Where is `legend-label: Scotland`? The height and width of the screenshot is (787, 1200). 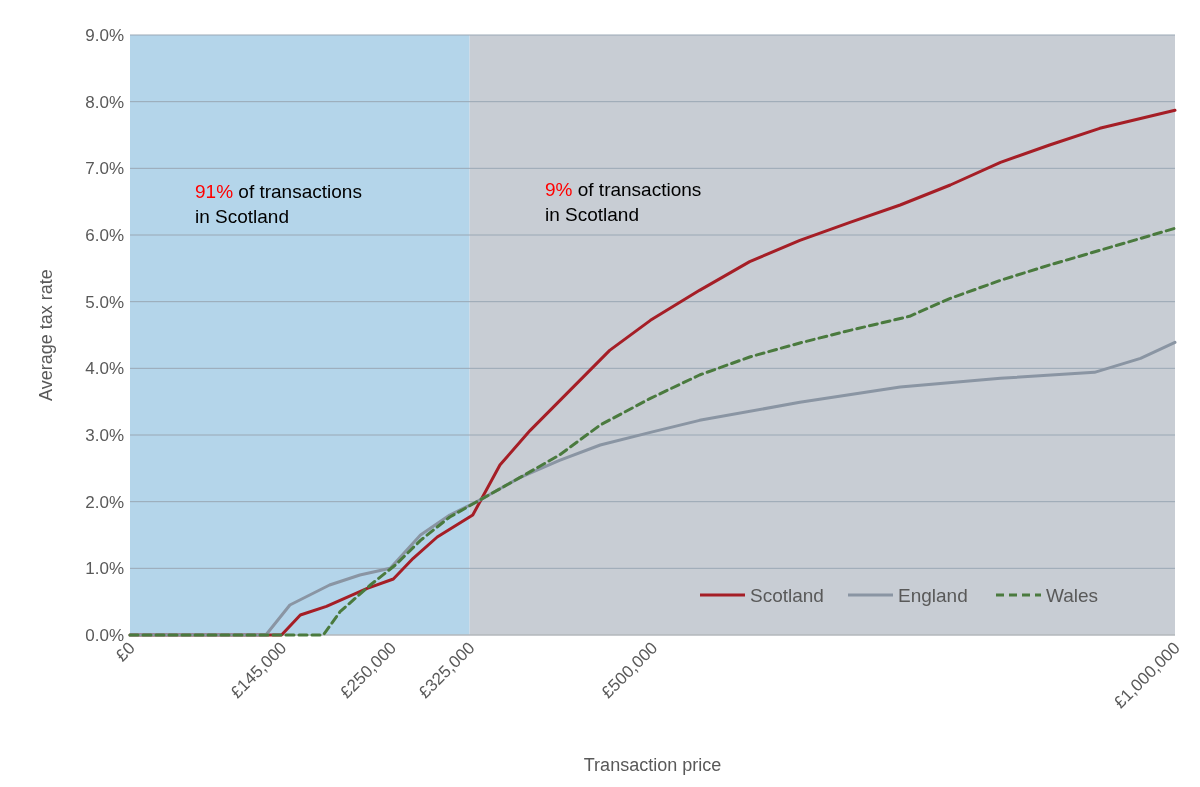 legend-label: Scotland is located at coordinates (787, 595).